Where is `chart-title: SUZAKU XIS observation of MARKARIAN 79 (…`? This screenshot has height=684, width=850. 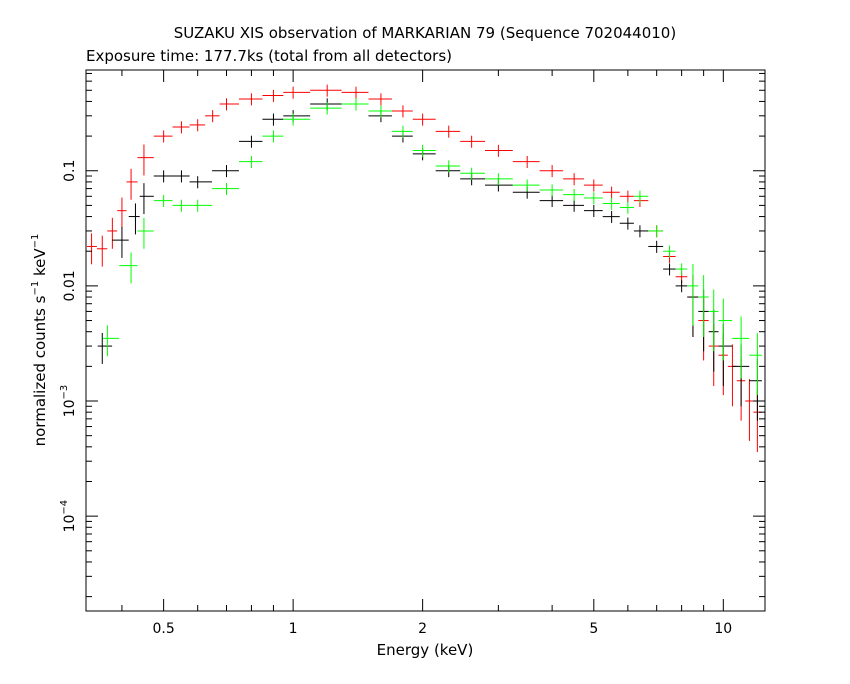
chart-title: SUZAKU XIS observation of MARKARIAN 79 (… is located at coordinates (425, 33).